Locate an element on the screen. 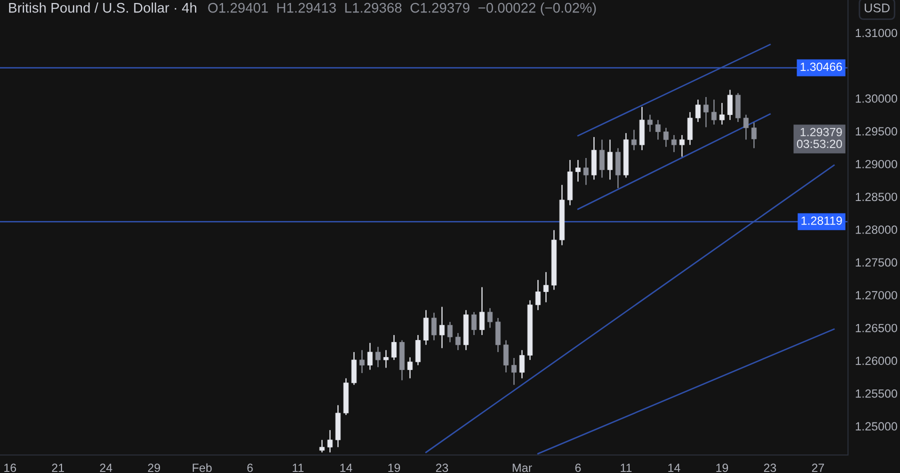 Image resolution: width=900 pixels, height=473 pixels. y-tick-label: 1.25500 is located at coordinates (877, 393).